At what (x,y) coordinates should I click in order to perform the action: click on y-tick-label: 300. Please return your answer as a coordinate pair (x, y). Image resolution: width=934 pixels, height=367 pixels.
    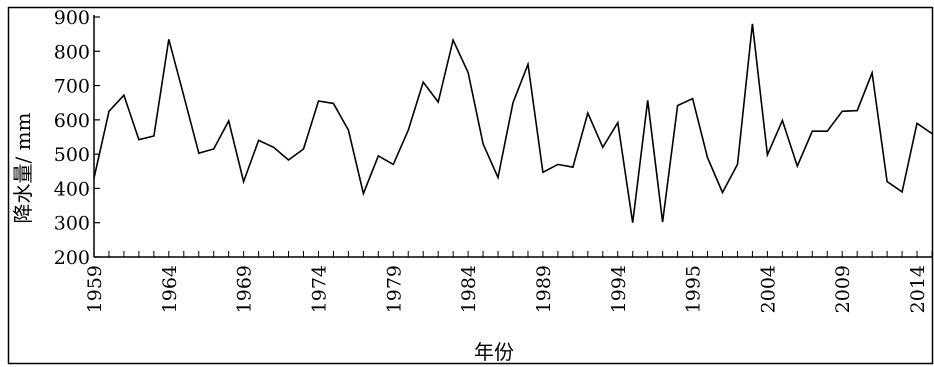
    Looking at the image, I should click on (72, 224).